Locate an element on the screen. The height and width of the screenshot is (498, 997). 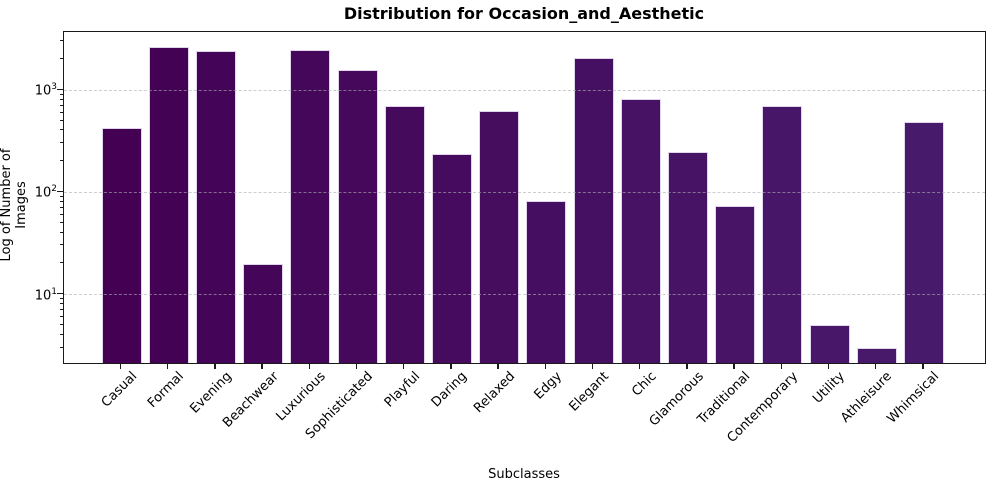
bar-edgy is located at coordinates (546, 281).